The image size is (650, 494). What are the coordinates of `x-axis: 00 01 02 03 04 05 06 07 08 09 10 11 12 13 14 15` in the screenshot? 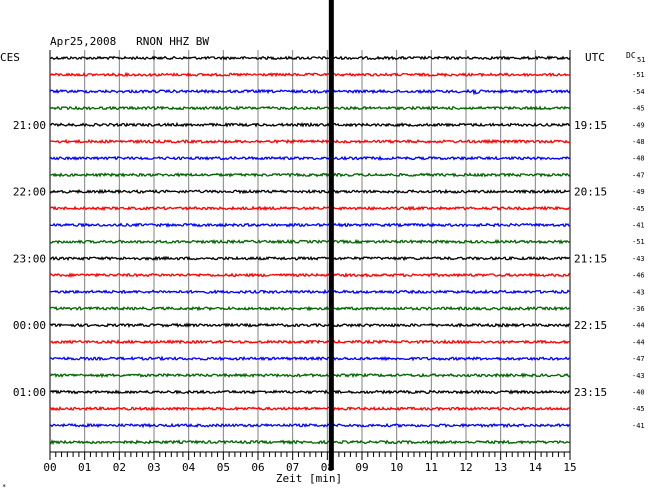 It's located at (310, 462).